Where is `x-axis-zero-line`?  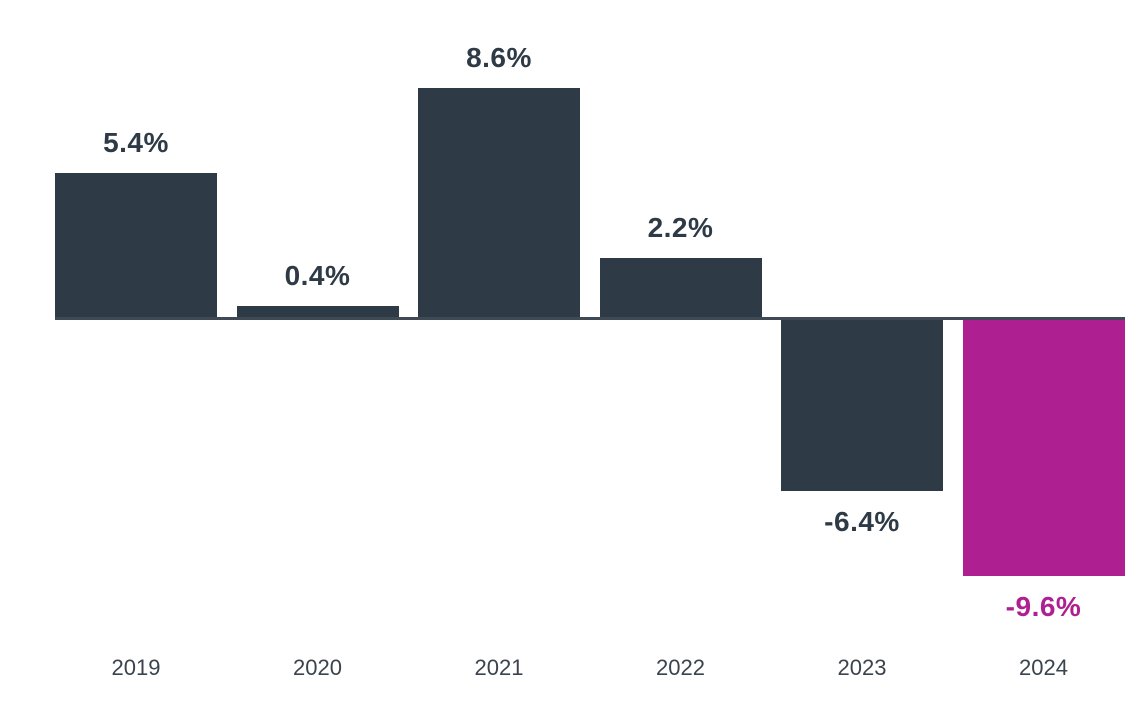
x-axis-zero-line is located at coordinates (590, 318).